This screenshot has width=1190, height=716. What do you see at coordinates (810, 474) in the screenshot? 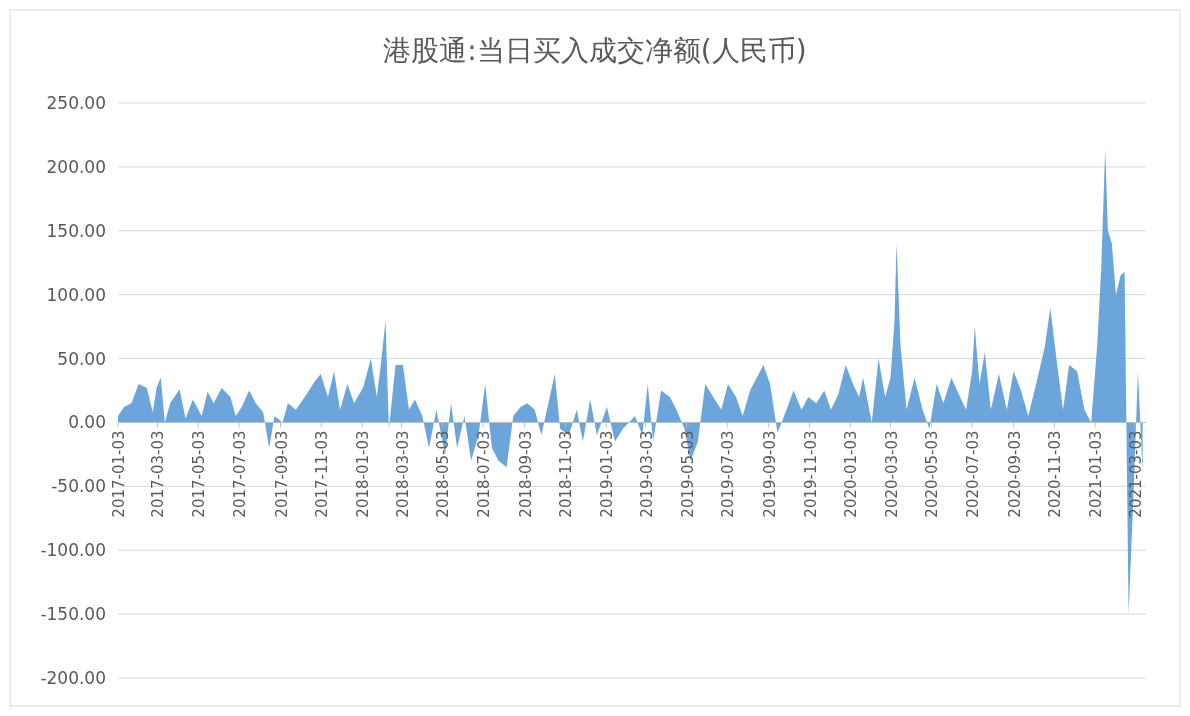
I see `x-tick-label: 2019-11-03` at bounding box center [810, 474].